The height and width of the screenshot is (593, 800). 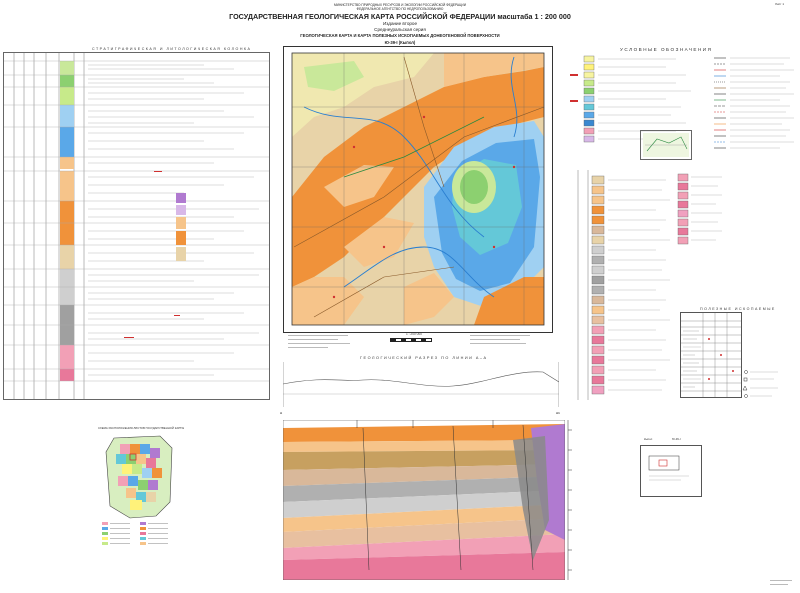 I want to click on map-credits, so click(x=505, y=341).